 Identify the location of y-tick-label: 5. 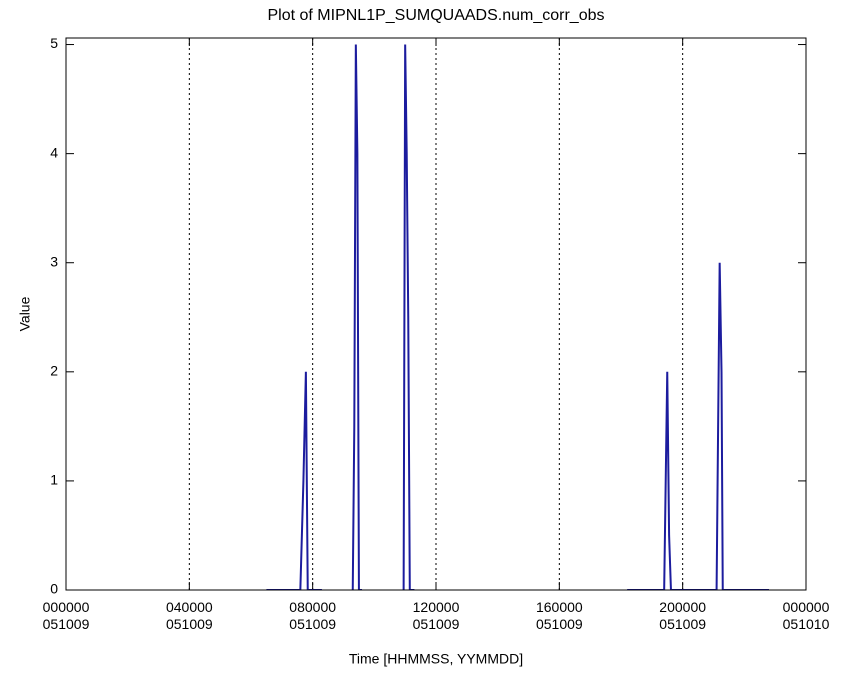
(54, 43).